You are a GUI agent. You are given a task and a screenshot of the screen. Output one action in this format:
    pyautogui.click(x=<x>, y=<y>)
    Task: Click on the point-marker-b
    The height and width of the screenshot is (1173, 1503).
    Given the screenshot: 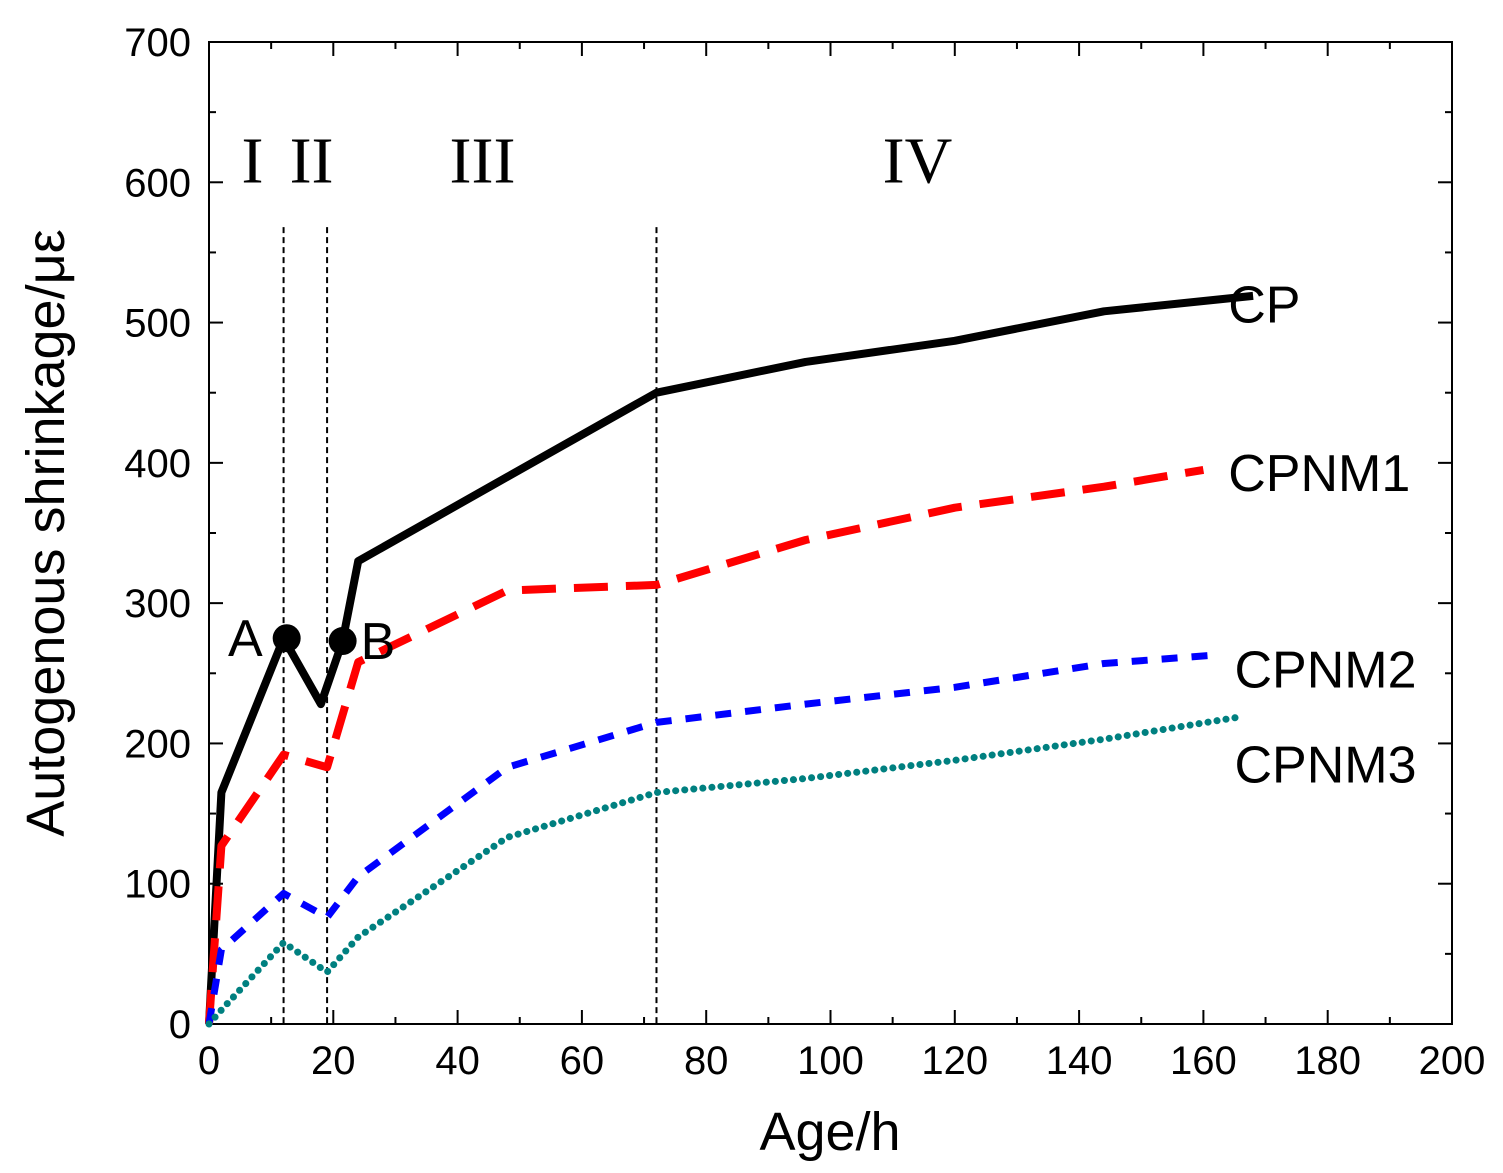 What is the action you would take?
    pyautogui.click(x=342, y=641)
    